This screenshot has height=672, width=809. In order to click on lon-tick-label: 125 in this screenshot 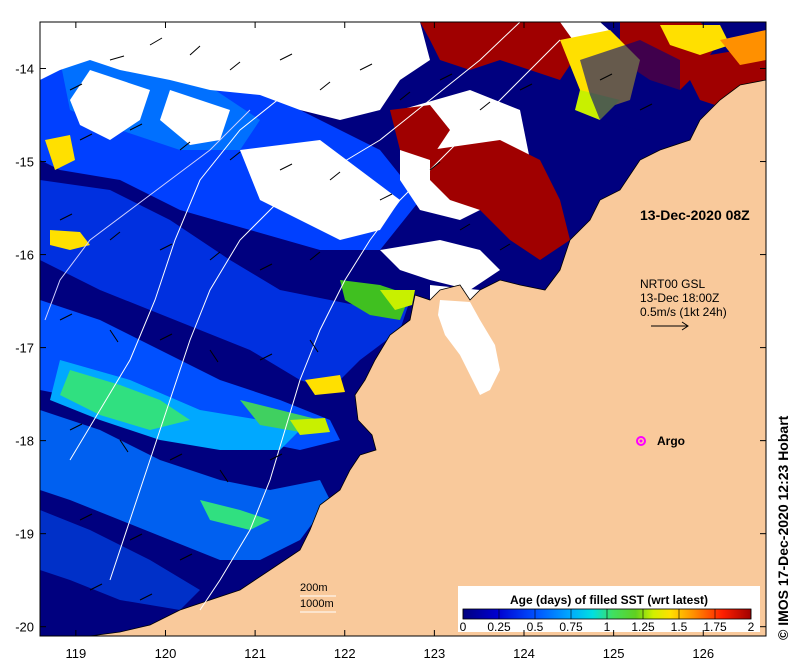, I will do `click(614, 653)`.